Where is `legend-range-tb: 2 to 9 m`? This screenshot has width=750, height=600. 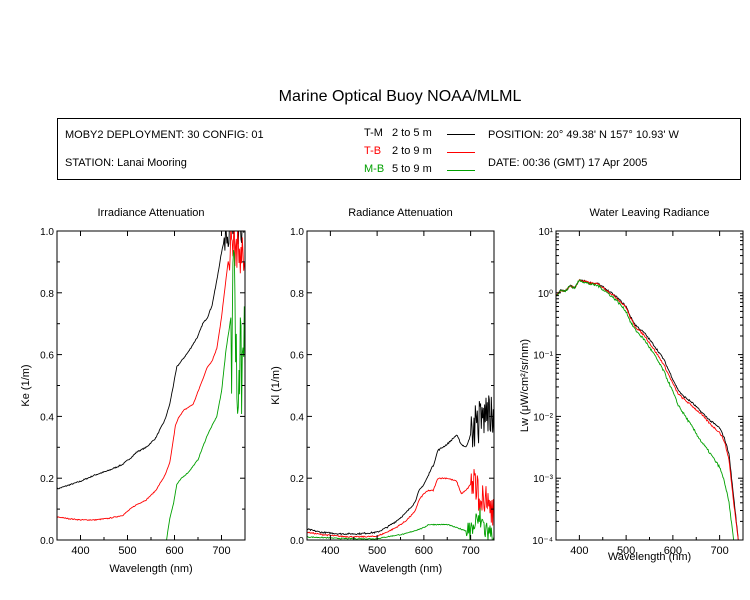 legend-range-tb: 2 to 9 m is located at coordinates (412, 151).